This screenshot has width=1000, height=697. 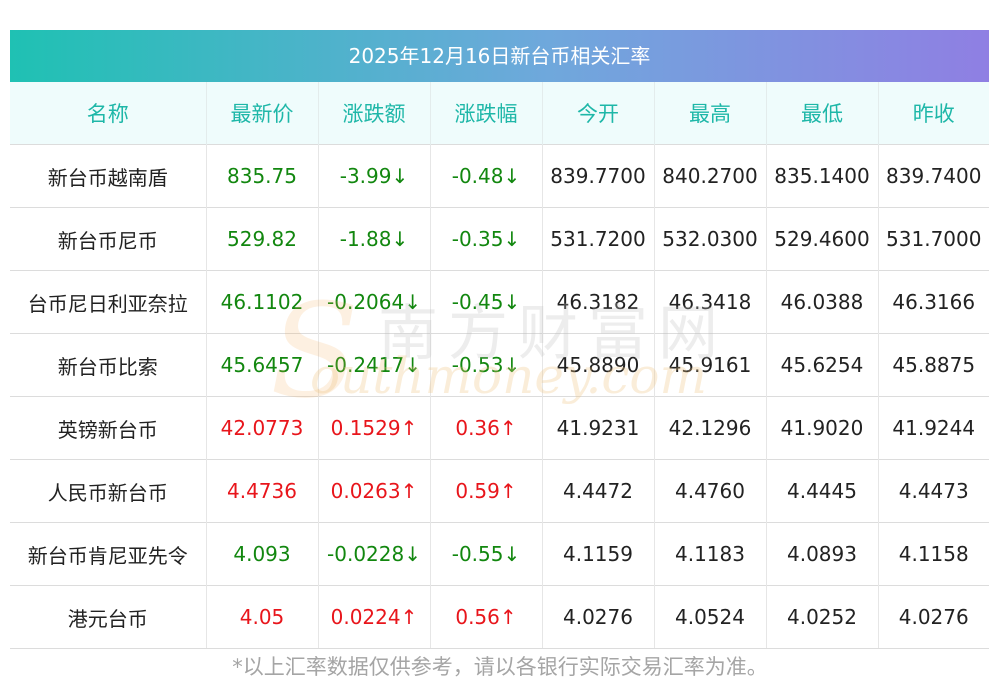 What do you see at coordinates (822, 365) in the screenshot?
I see `cell-low: 45.6254` at bounding box center [822, 365].